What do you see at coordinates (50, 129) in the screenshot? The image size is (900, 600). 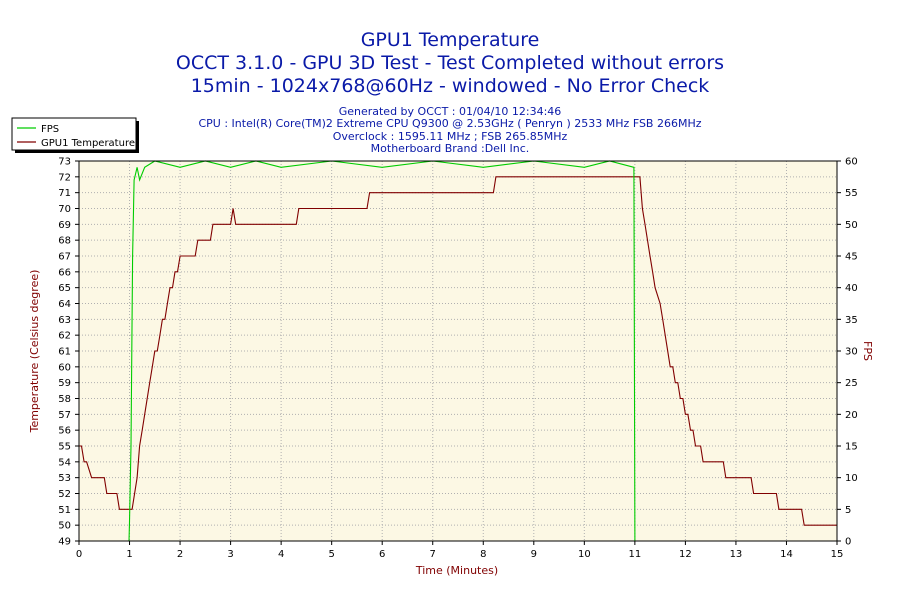 I see `legend-fps-label: FPS` at bounding box center [50, 129].